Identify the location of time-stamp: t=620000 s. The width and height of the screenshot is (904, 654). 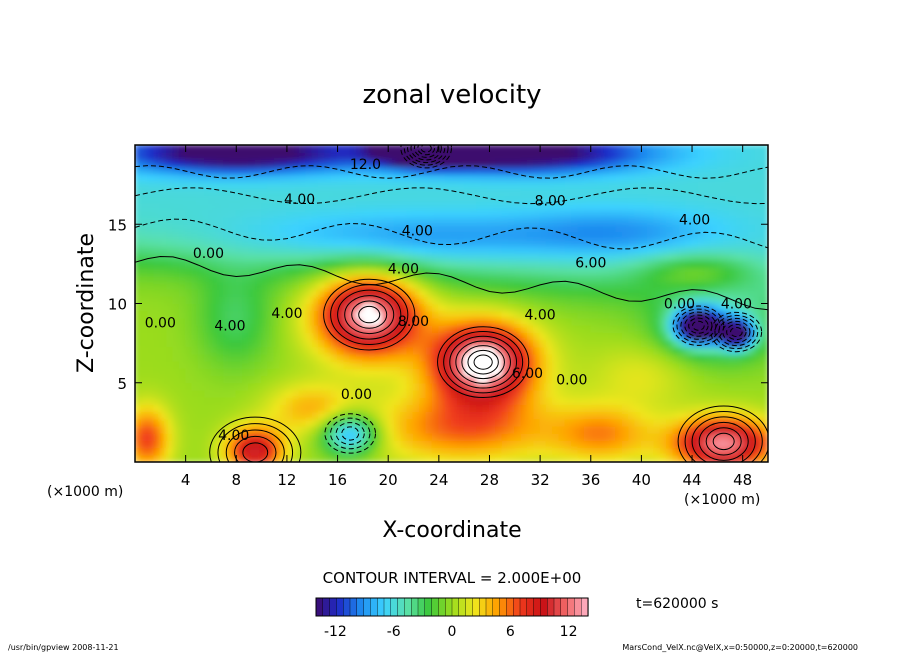
(677, 604).